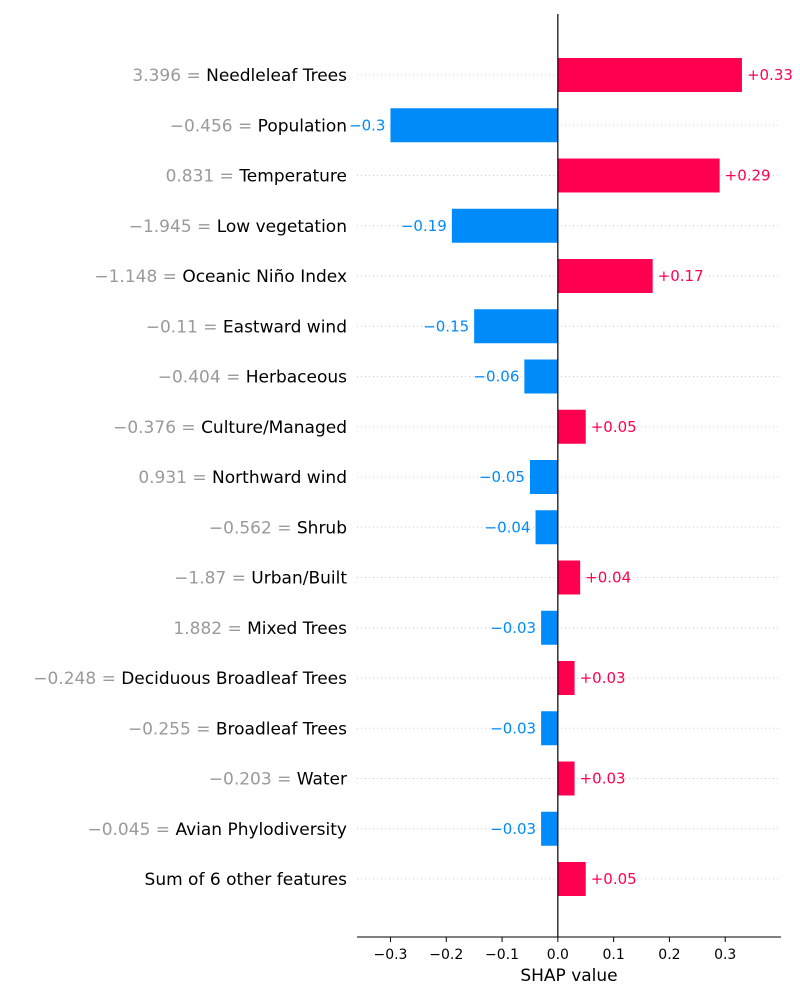  I want to click on feature-label: −0.203 = Water, so click(278, 780).